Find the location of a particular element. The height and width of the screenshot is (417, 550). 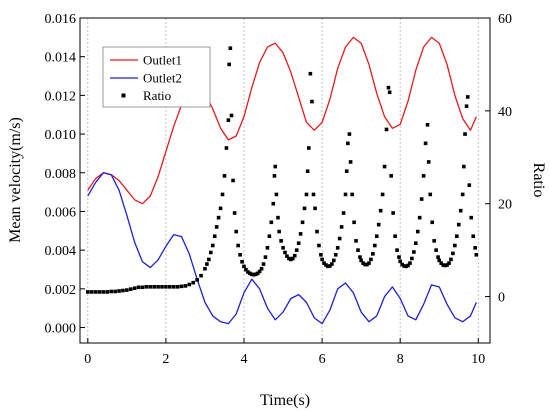

x-axis-title: Time(s) is located at coordinates (285, 400).